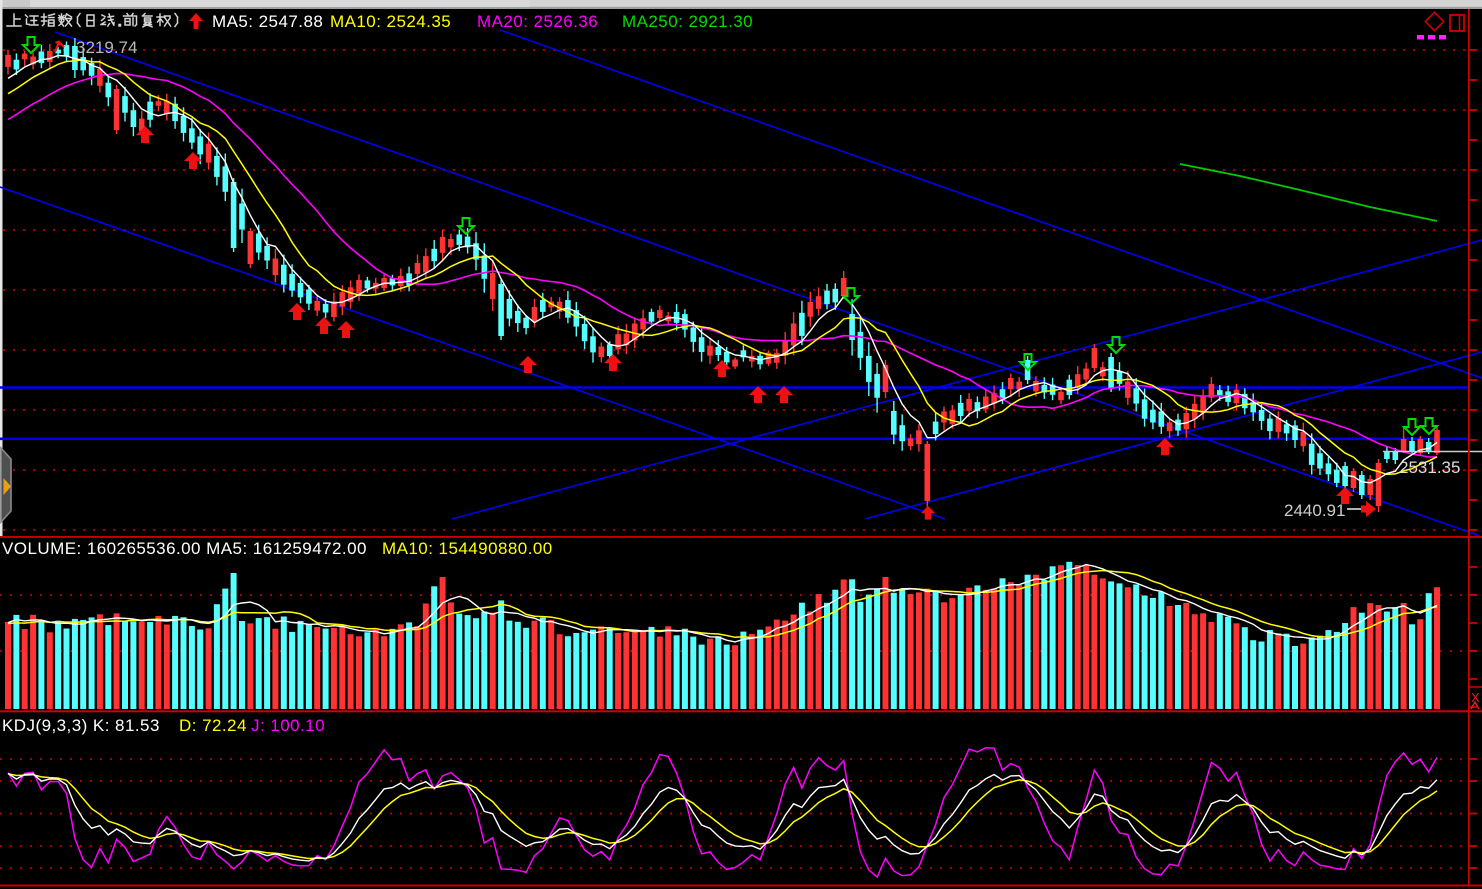  I want to click on svg-text: 2440.91, so click(1314, 510).